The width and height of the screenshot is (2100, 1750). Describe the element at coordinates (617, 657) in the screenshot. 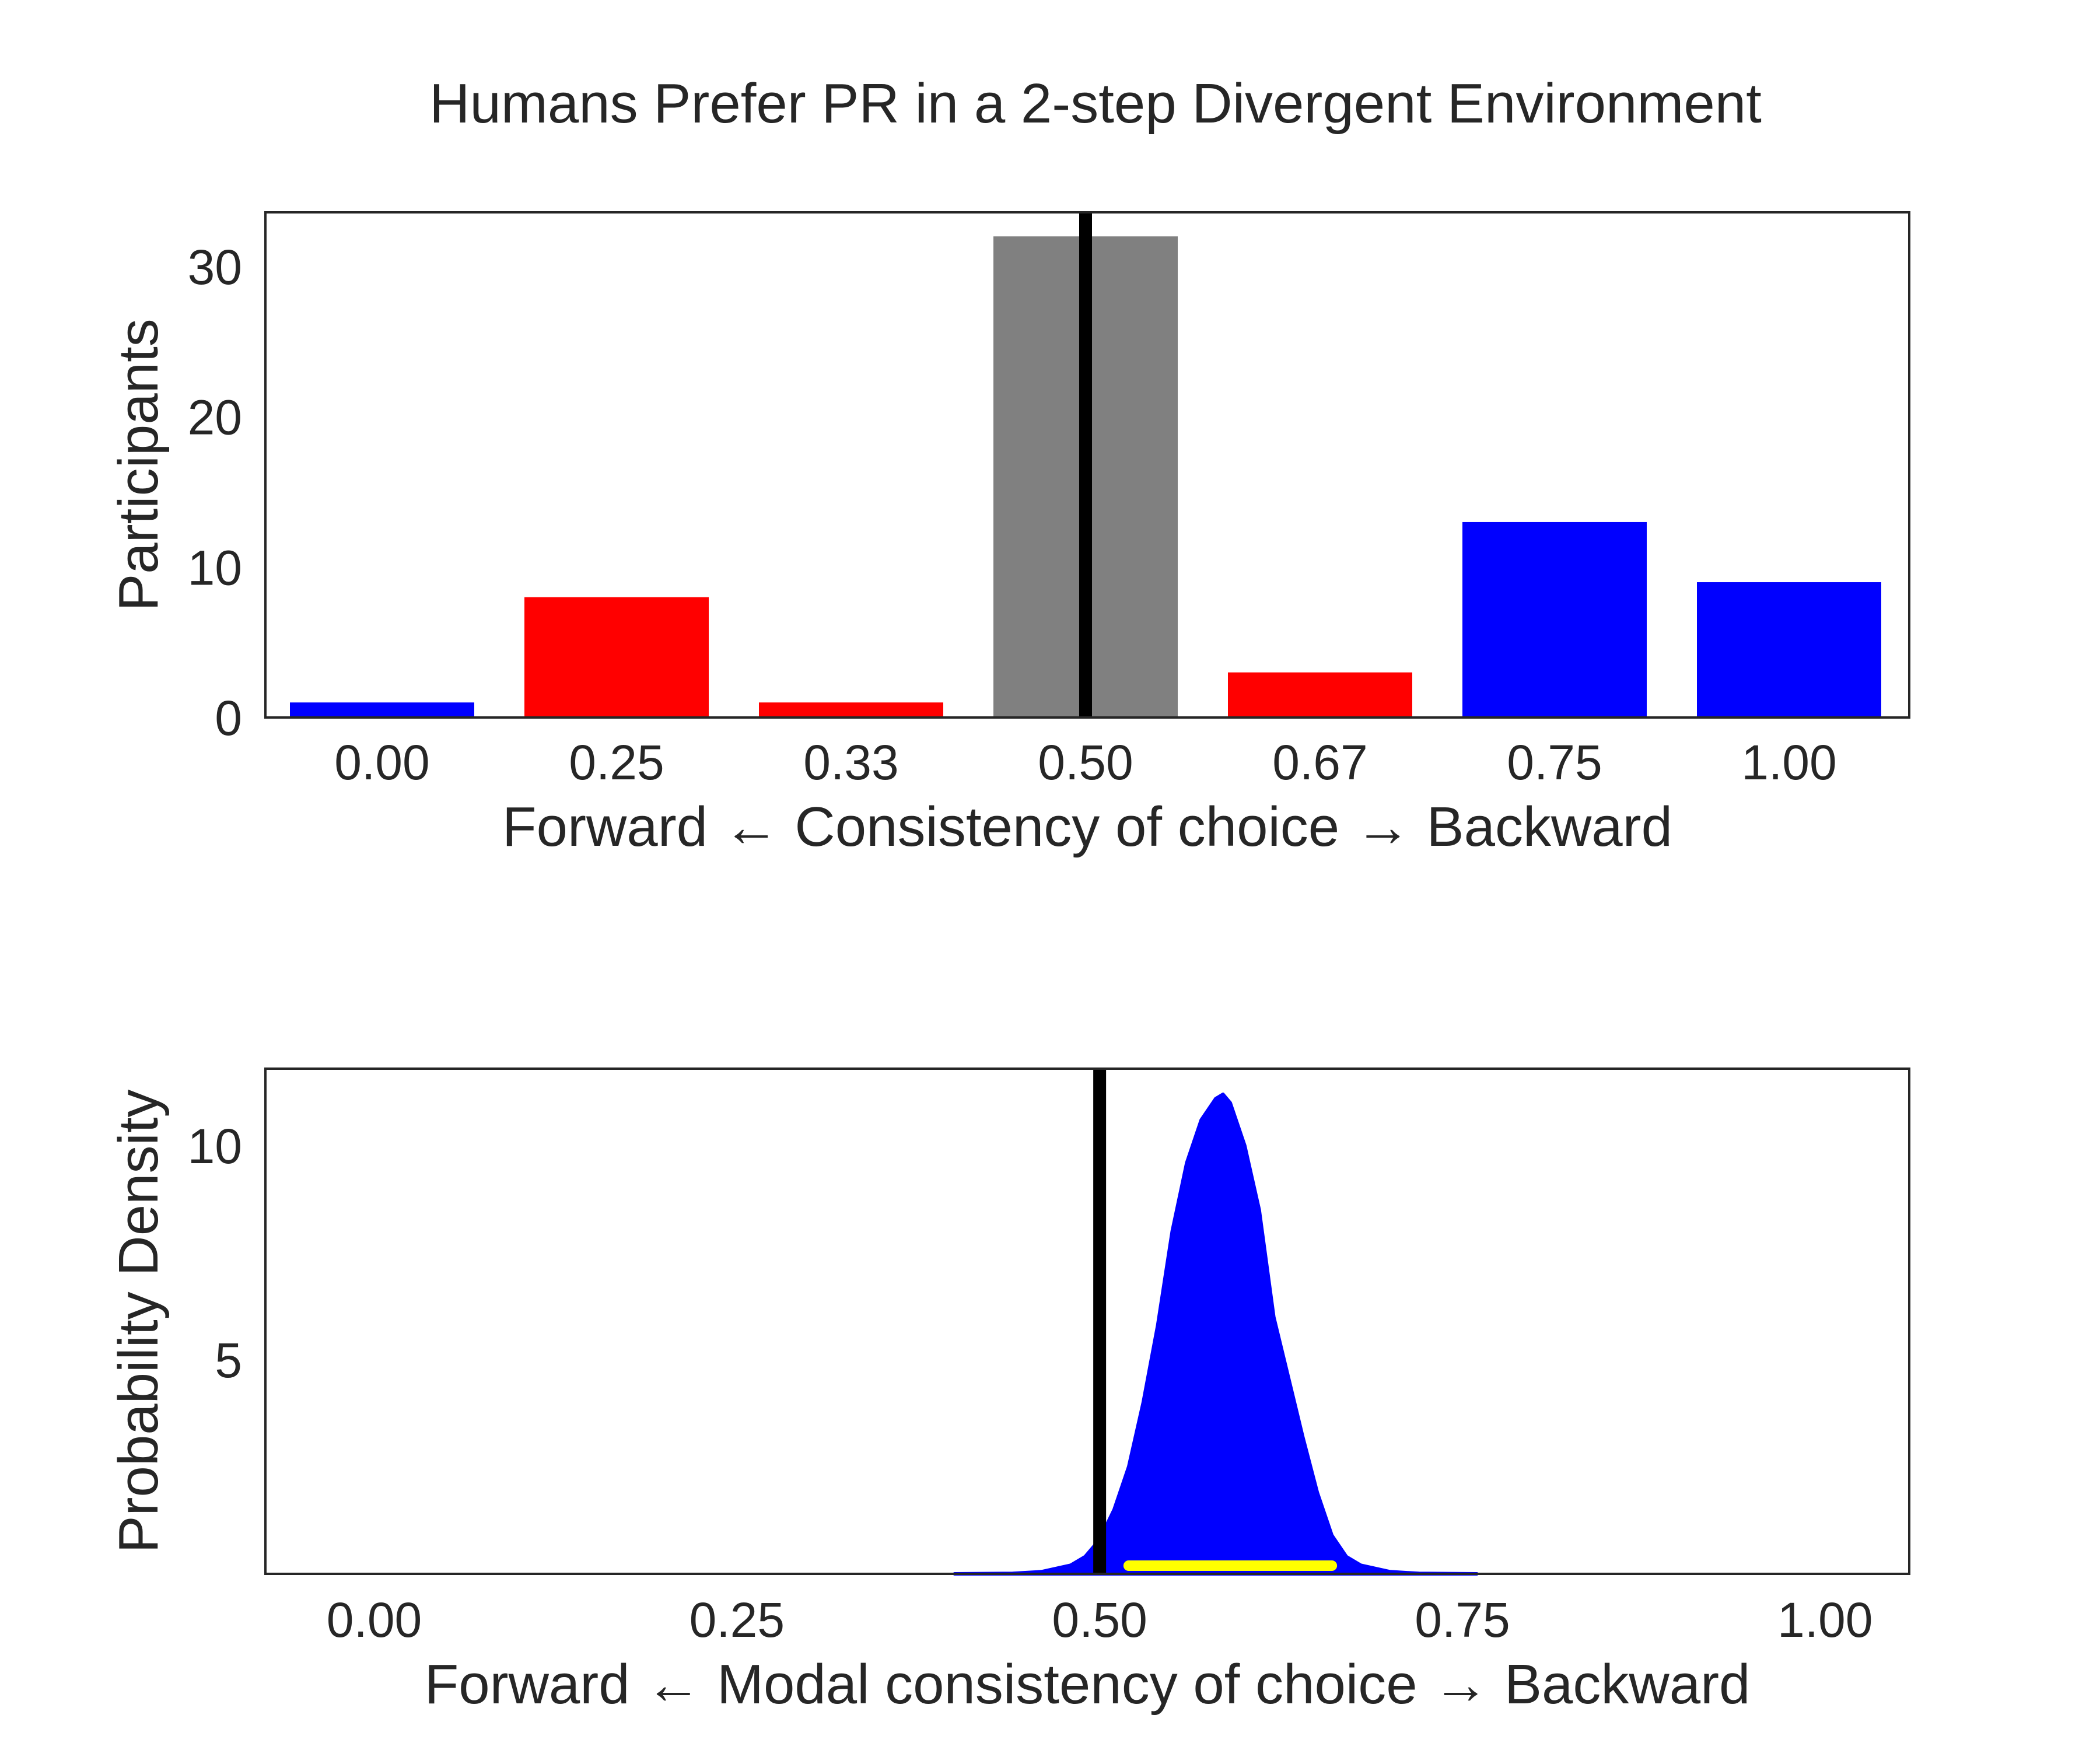

I see `bar-0.25` at that location.